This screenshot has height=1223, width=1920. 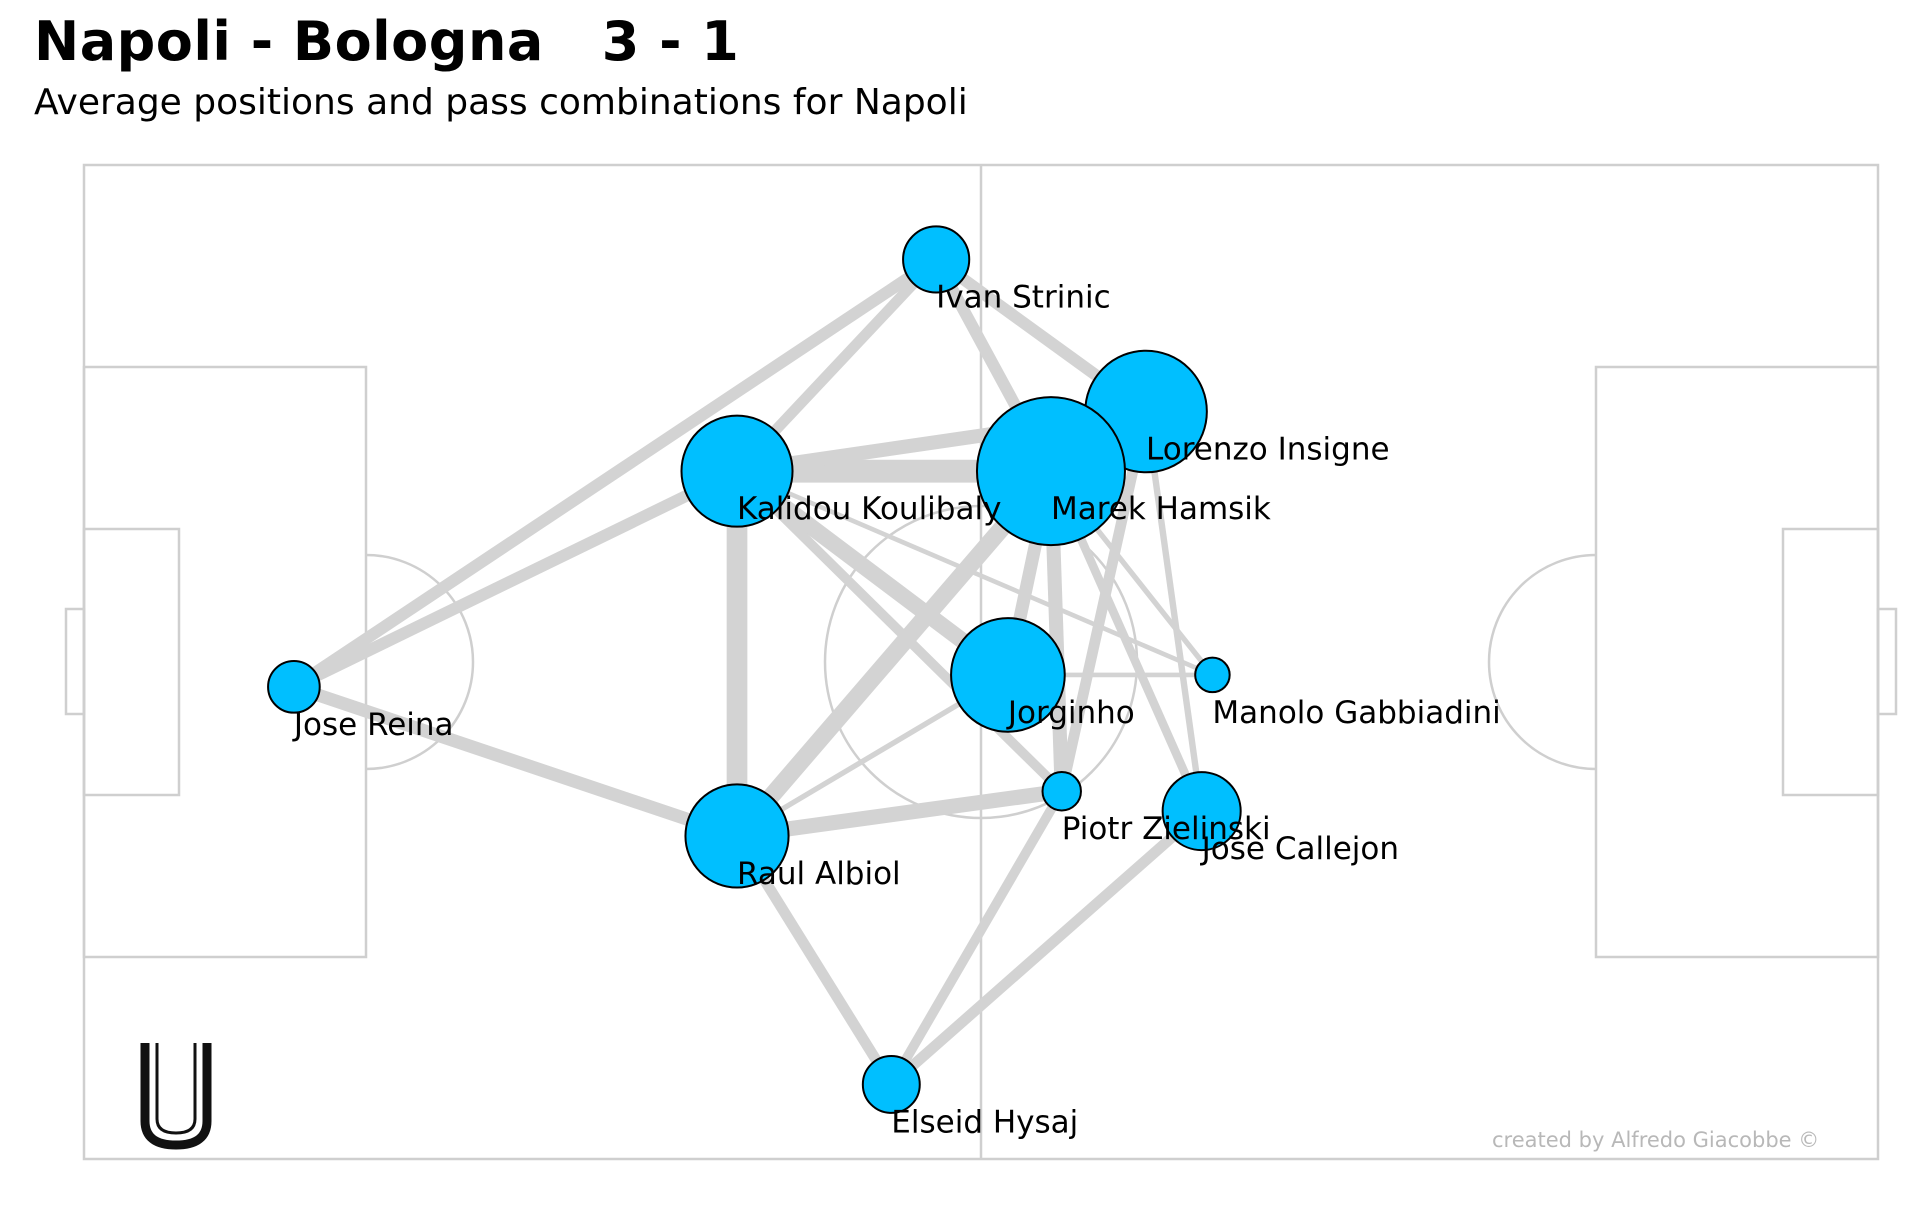 What do you see at coordinates (891, 1084) in the screenshot?
I see `player-node-elseid-hysaj` at bounding box center [891, 1084].